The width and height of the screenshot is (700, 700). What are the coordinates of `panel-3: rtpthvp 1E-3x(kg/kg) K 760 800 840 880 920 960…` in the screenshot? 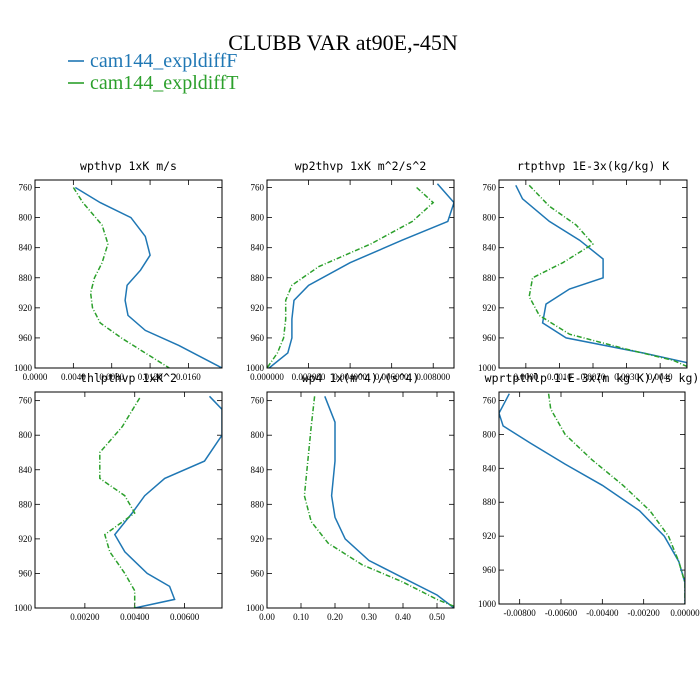 It's located at (583, 270).